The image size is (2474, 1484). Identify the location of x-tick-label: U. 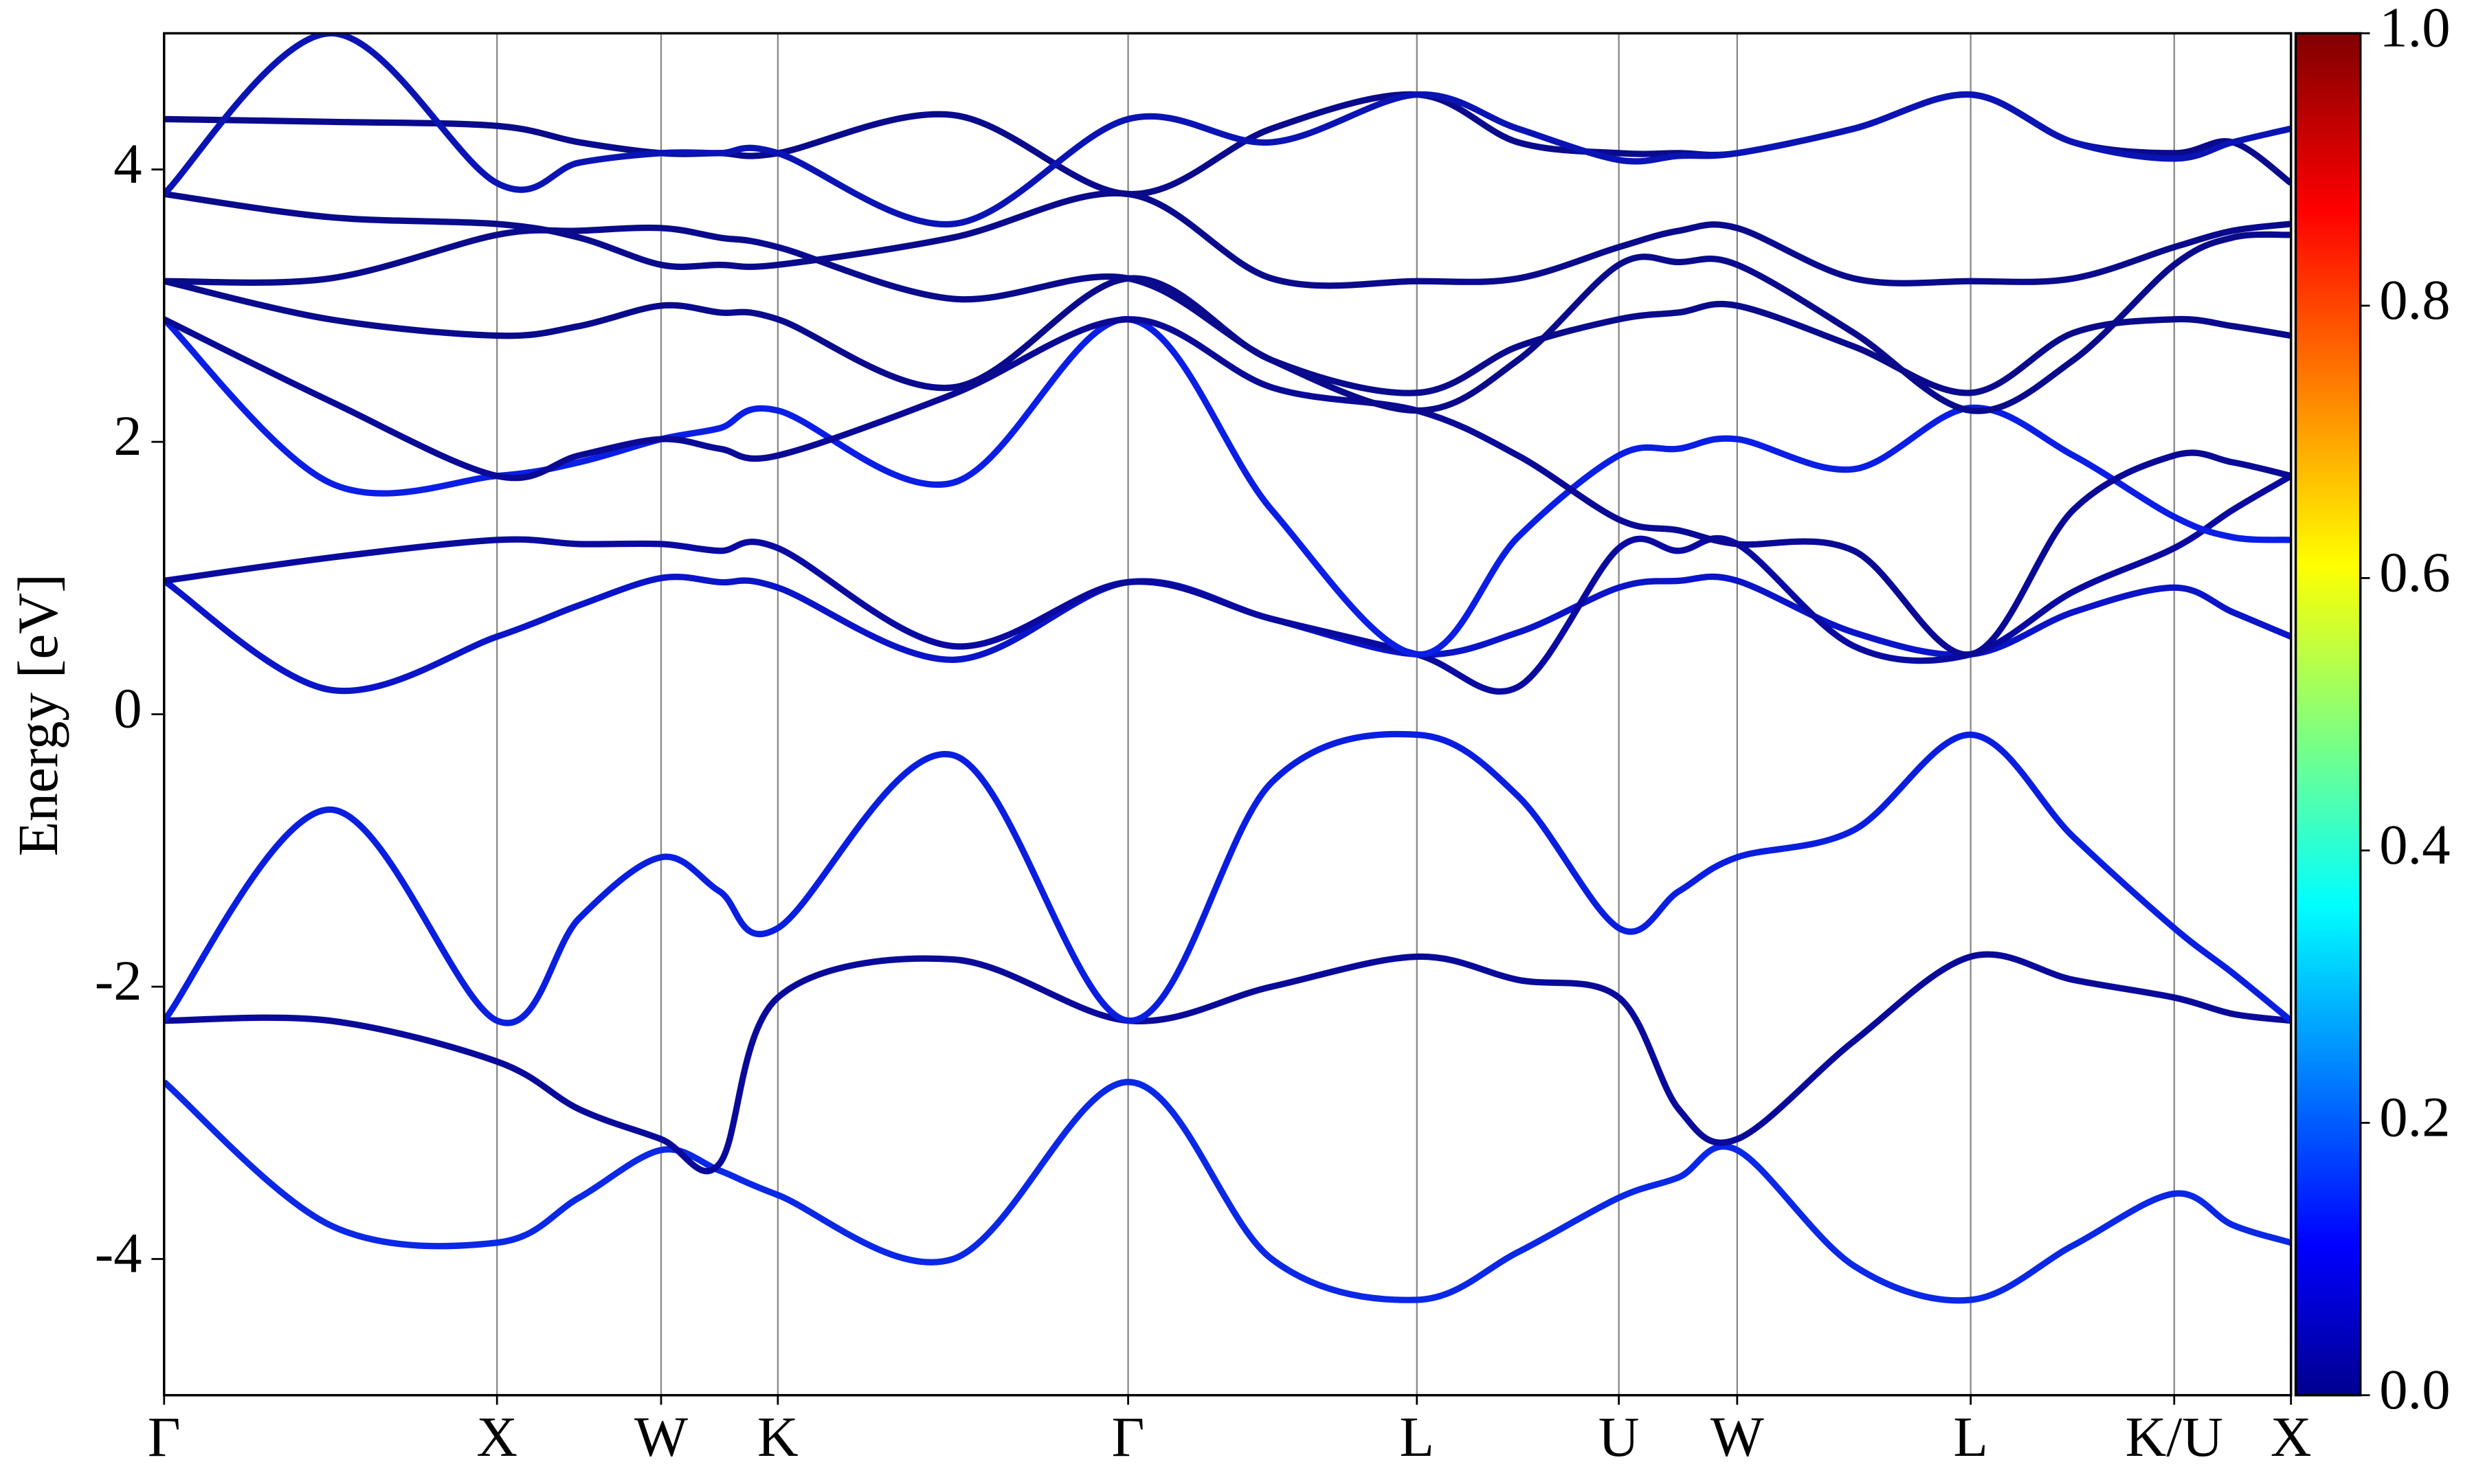
(1619, 1436).